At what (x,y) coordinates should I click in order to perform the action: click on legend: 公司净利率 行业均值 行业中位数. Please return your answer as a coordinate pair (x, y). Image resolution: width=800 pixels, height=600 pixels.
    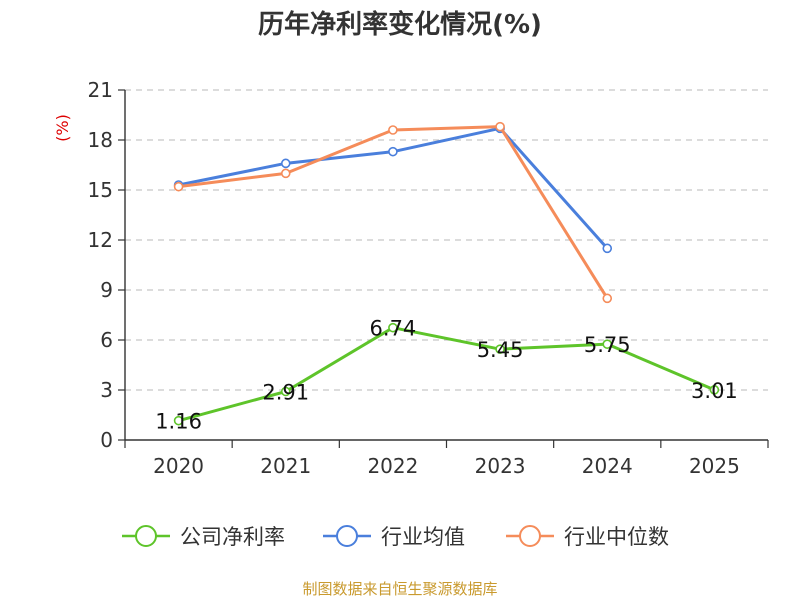
    Looking at the image, I should click on (395, 537).